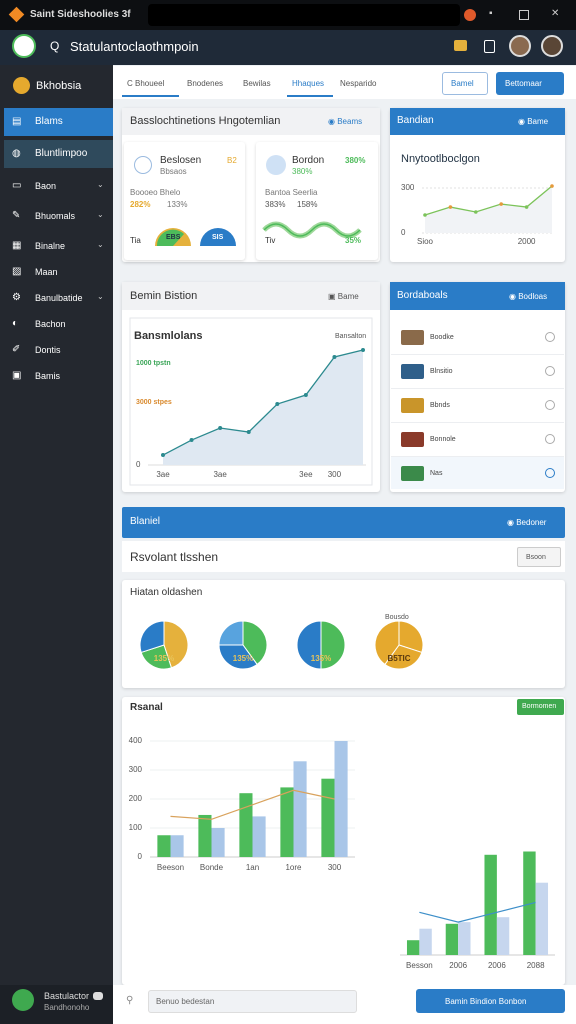  I want to click on nav-item: Dontis, so click(48, 350).